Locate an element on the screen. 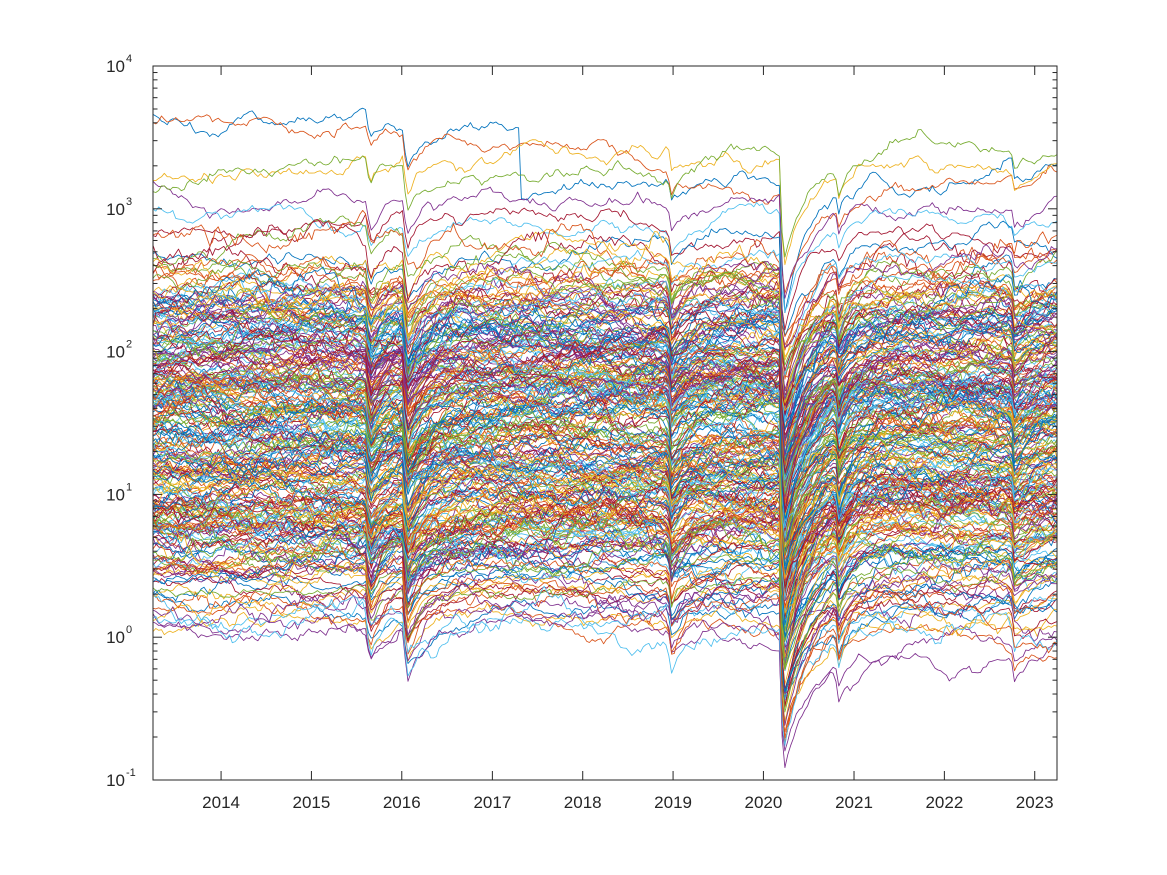 The image size is (1167, 875). y-tick-exponent: 3 is located at coordinates (129, 202).